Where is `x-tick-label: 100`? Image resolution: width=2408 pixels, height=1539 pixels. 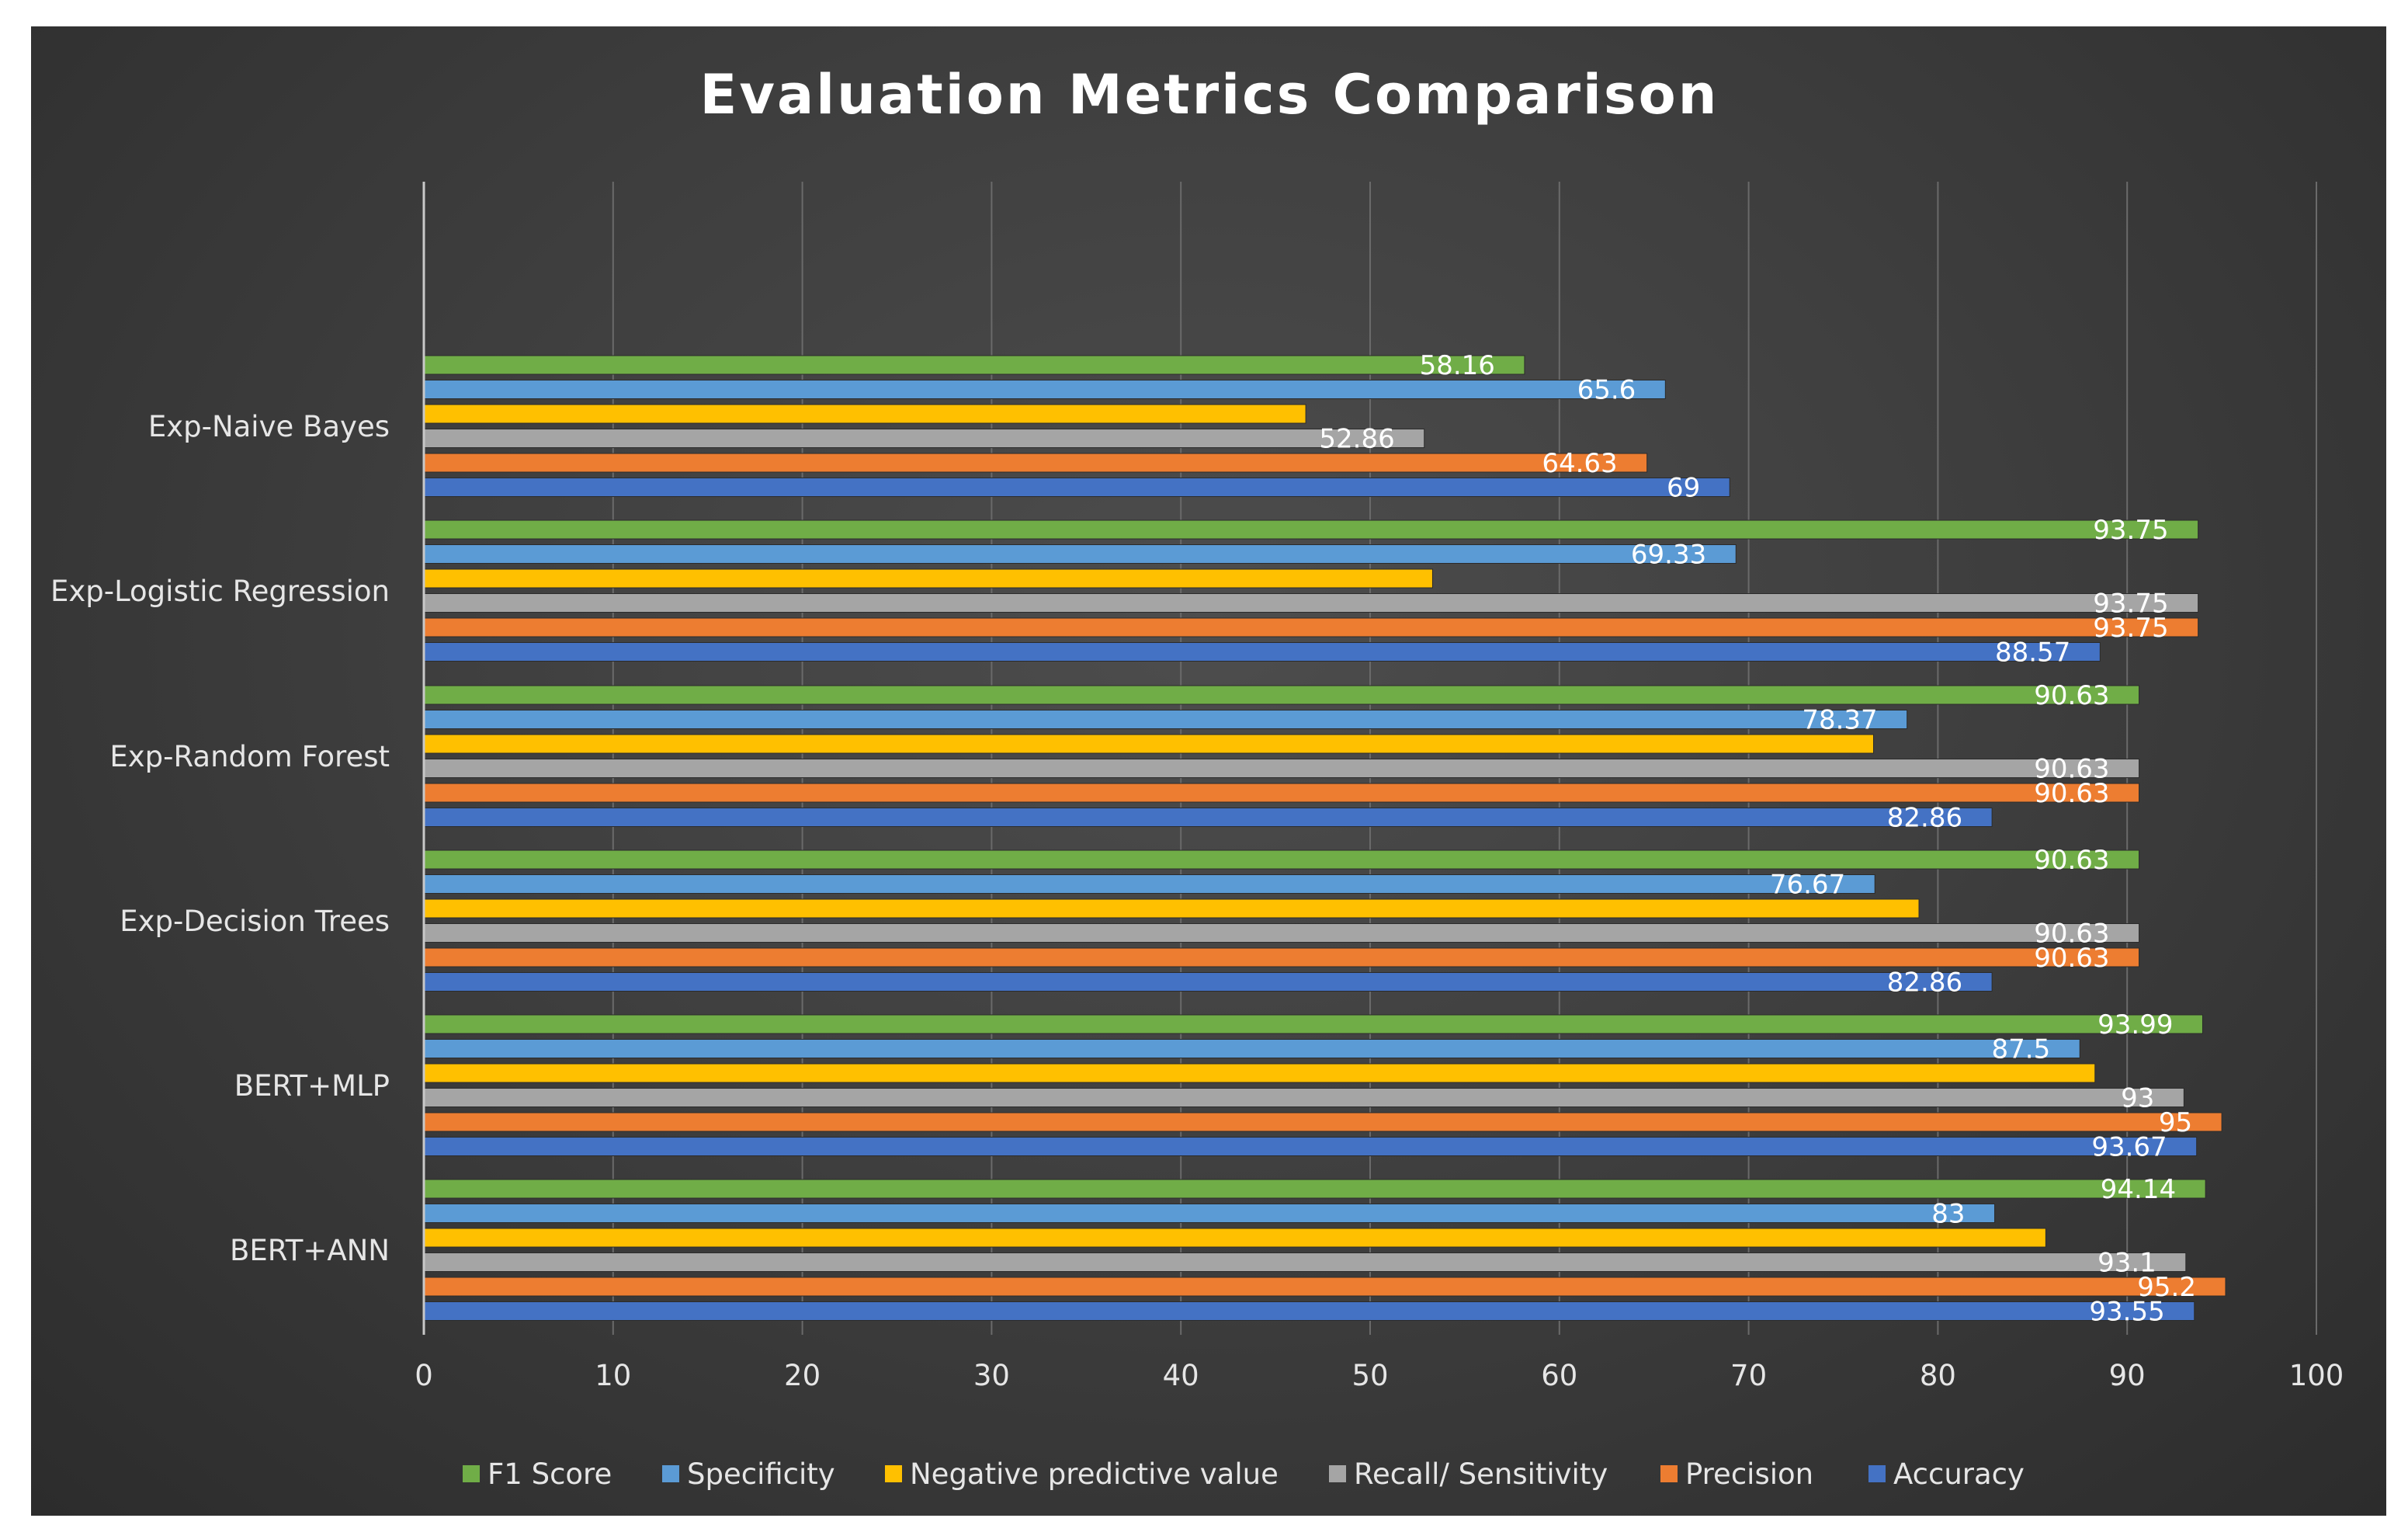 x-tick-label: 100 is located at coordinates (2316, 1375).